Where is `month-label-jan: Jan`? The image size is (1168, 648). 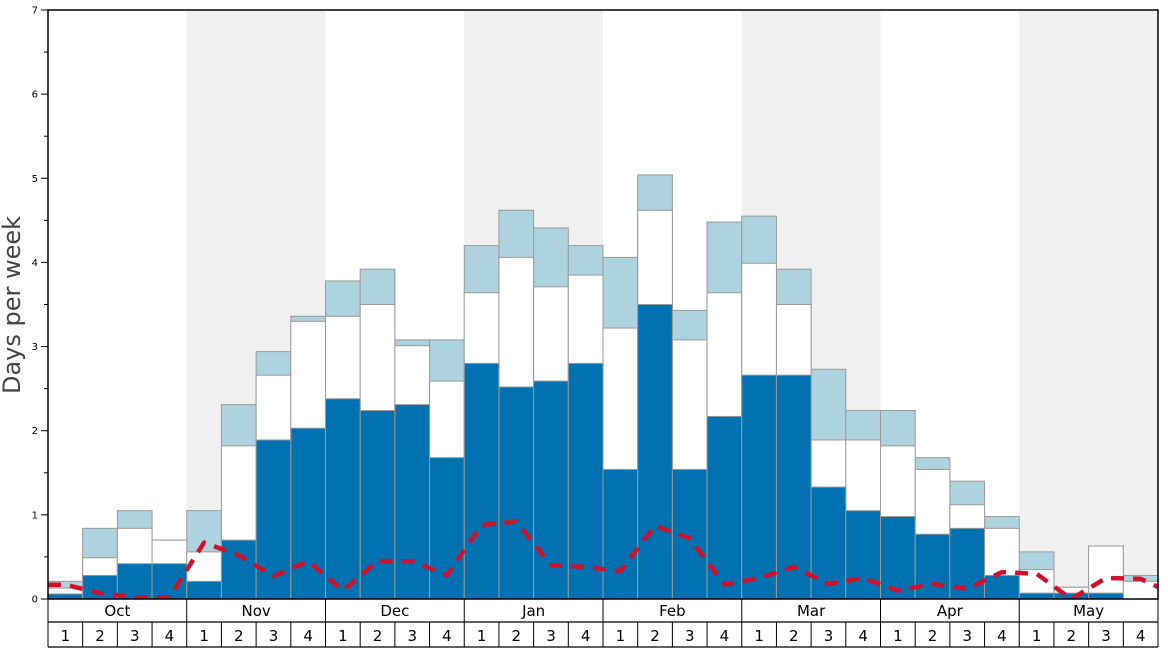
month-label-jan: Jan is located at coordinates (533, 611).